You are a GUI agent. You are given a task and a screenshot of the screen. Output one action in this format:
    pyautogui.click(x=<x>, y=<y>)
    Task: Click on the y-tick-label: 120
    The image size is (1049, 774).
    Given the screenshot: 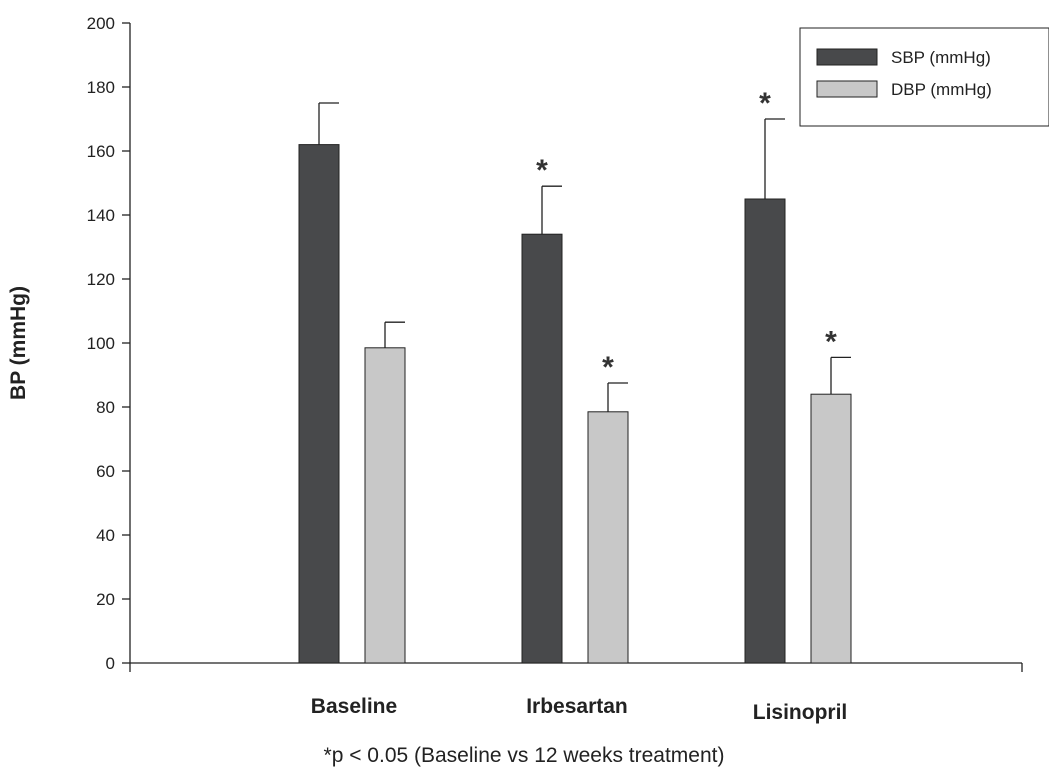 What is the action you would take?
    pyautogui.click(x=101, y=279)
    